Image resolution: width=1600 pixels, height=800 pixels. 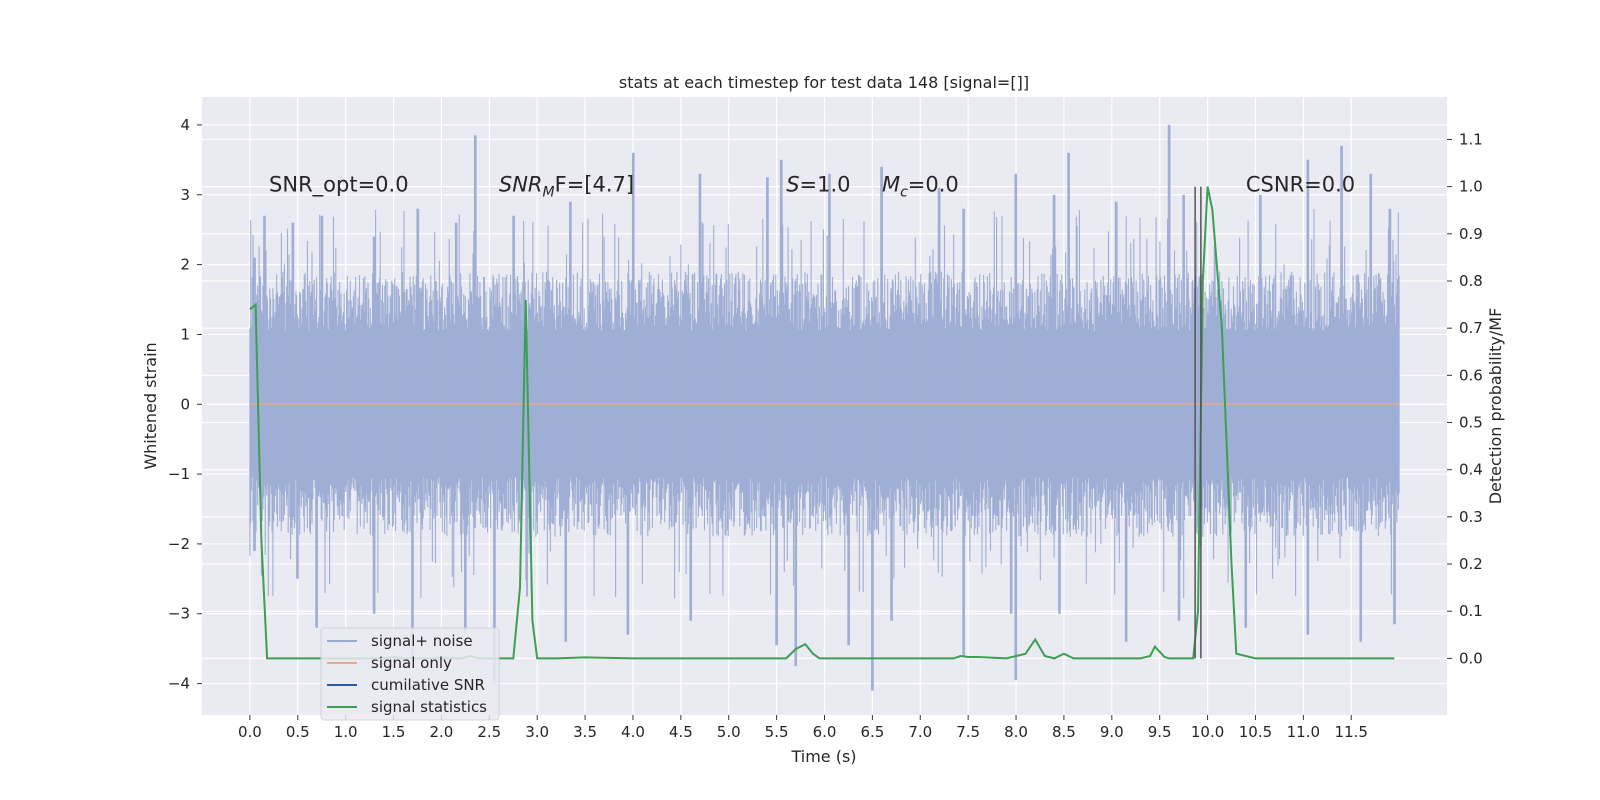 What do you see at coordinates (729, 732) in the screenshot?
I see `x-tick-label: 5.0` at bounding box center [729, 732].